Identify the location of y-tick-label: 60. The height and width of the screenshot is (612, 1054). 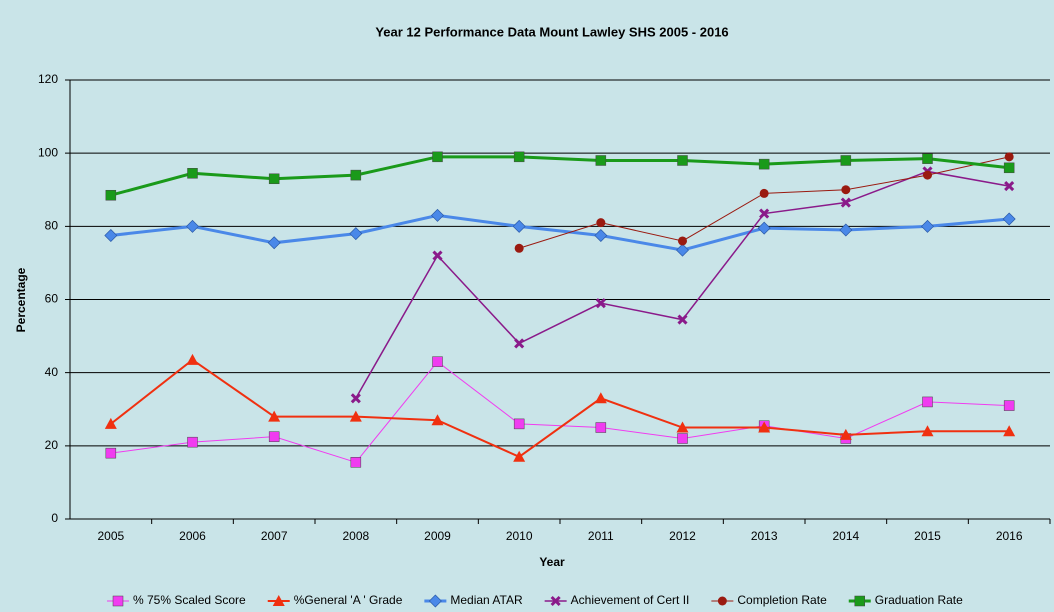
(52, 299).